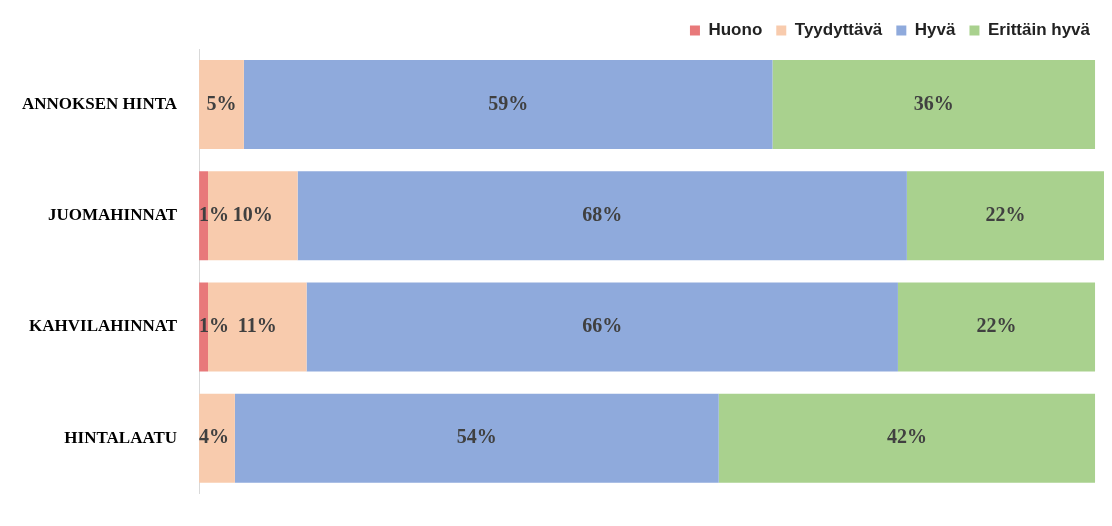  What do you see at coordinates (933, 102) in the screenshot?
I see `data-label: 36%` at bounding box center [933, 102].